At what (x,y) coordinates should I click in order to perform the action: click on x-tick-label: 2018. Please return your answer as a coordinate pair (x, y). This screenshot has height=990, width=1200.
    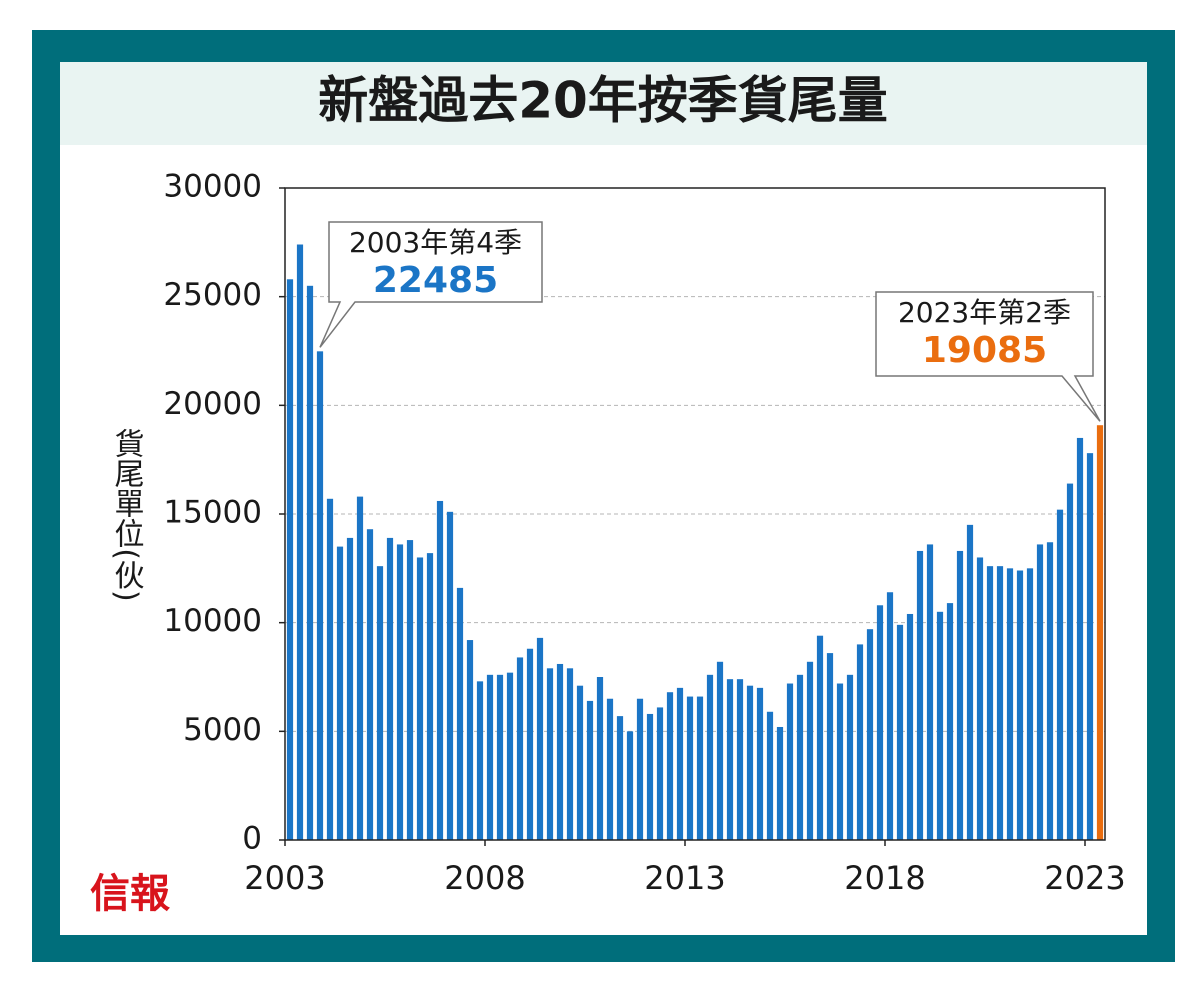
    Looking at the image, I should click on (884, 878).